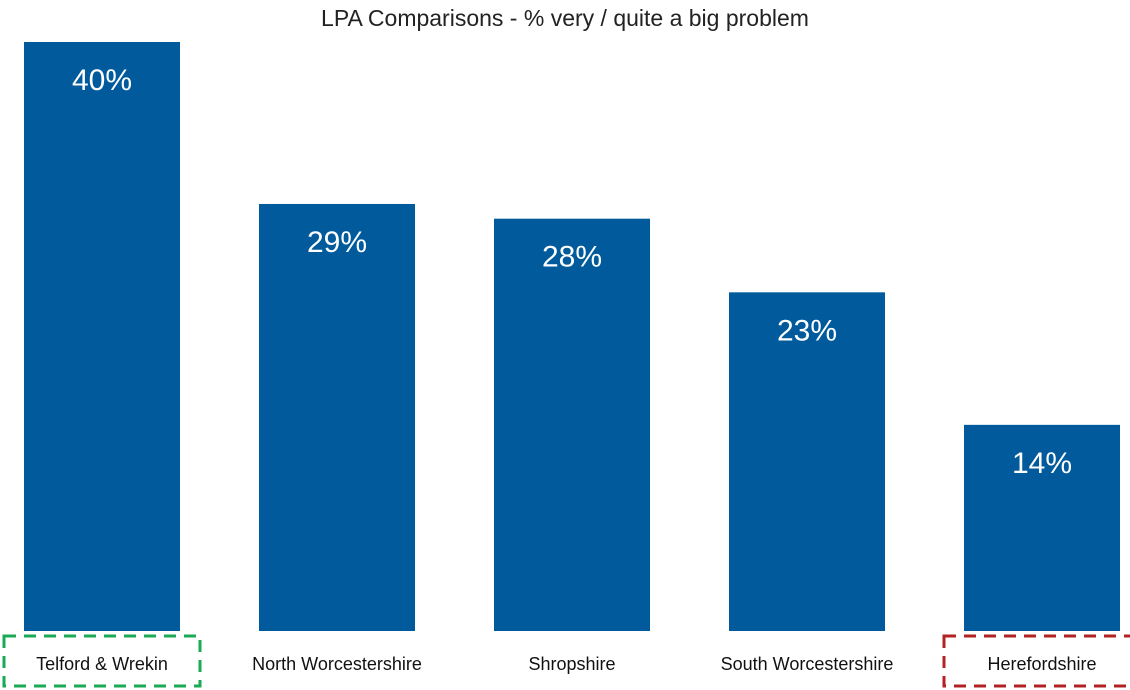 The image size is (1130, 690). What do you see at coordinates (337, 417) in the screenshot?
I see `bar-north-worcestershire` at bounding box center [337, 417].